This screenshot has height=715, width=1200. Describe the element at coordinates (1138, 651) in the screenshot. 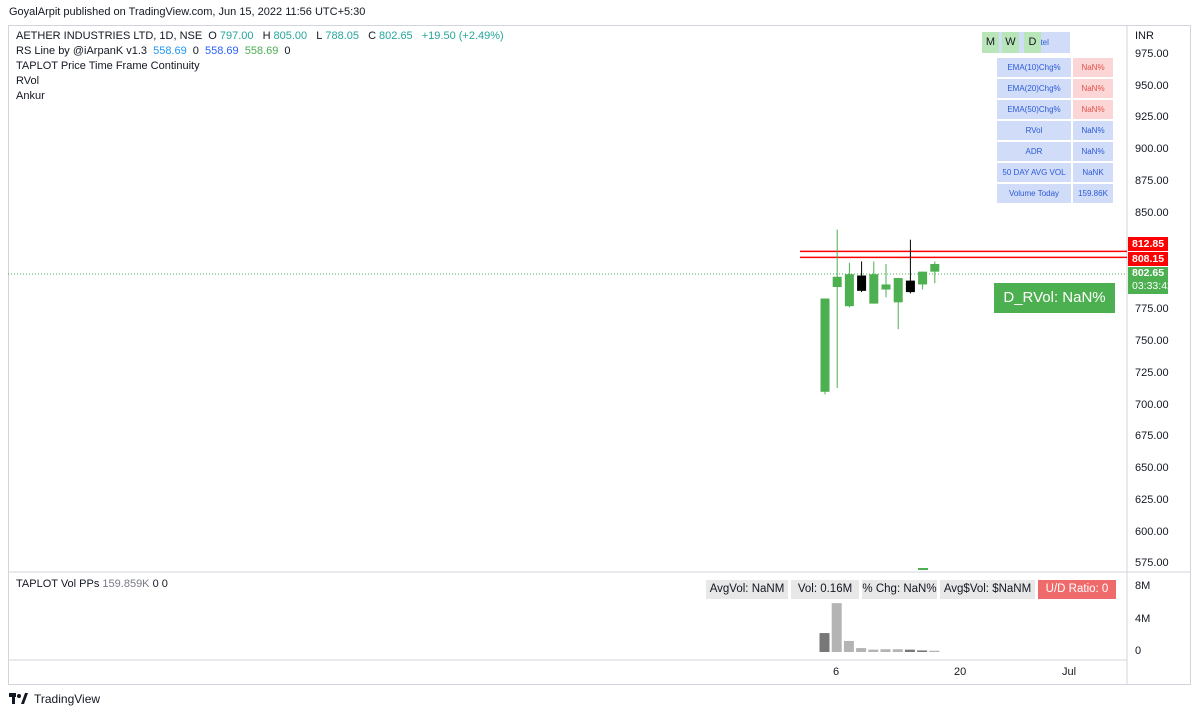

I see `vol-axis-tick: 0` at that location.